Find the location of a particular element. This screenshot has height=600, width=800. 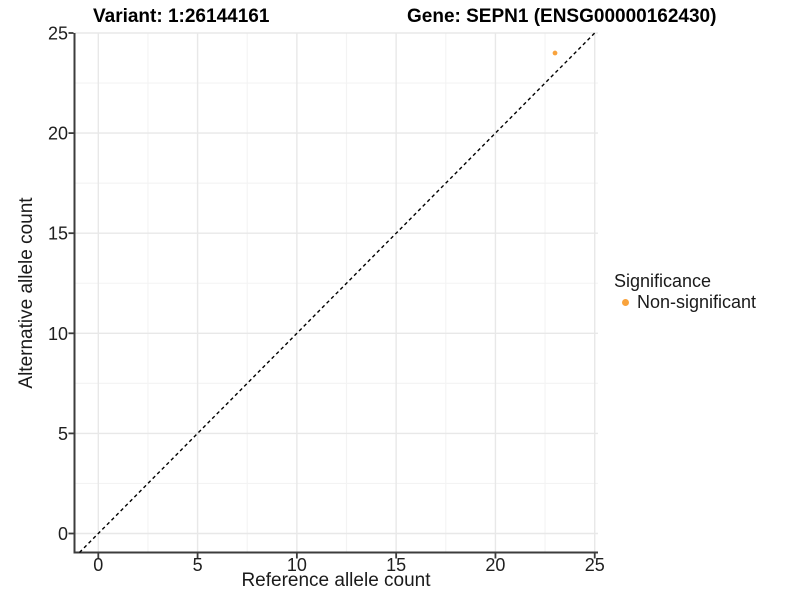

x-tick-label: 20 is located at coordinates (495, 565).